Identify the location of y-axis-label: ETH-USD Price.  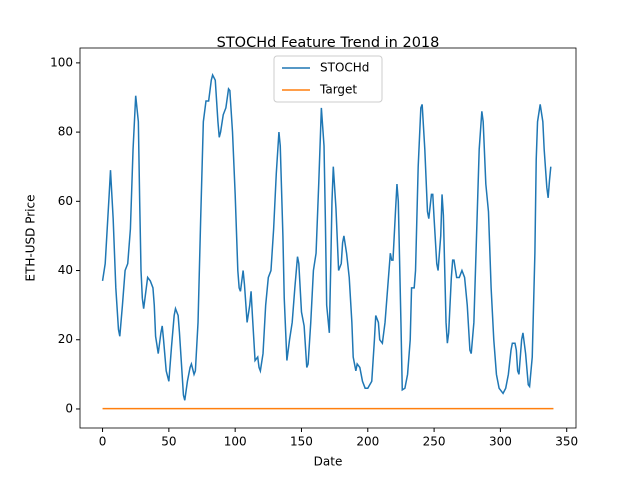
(31, 238).